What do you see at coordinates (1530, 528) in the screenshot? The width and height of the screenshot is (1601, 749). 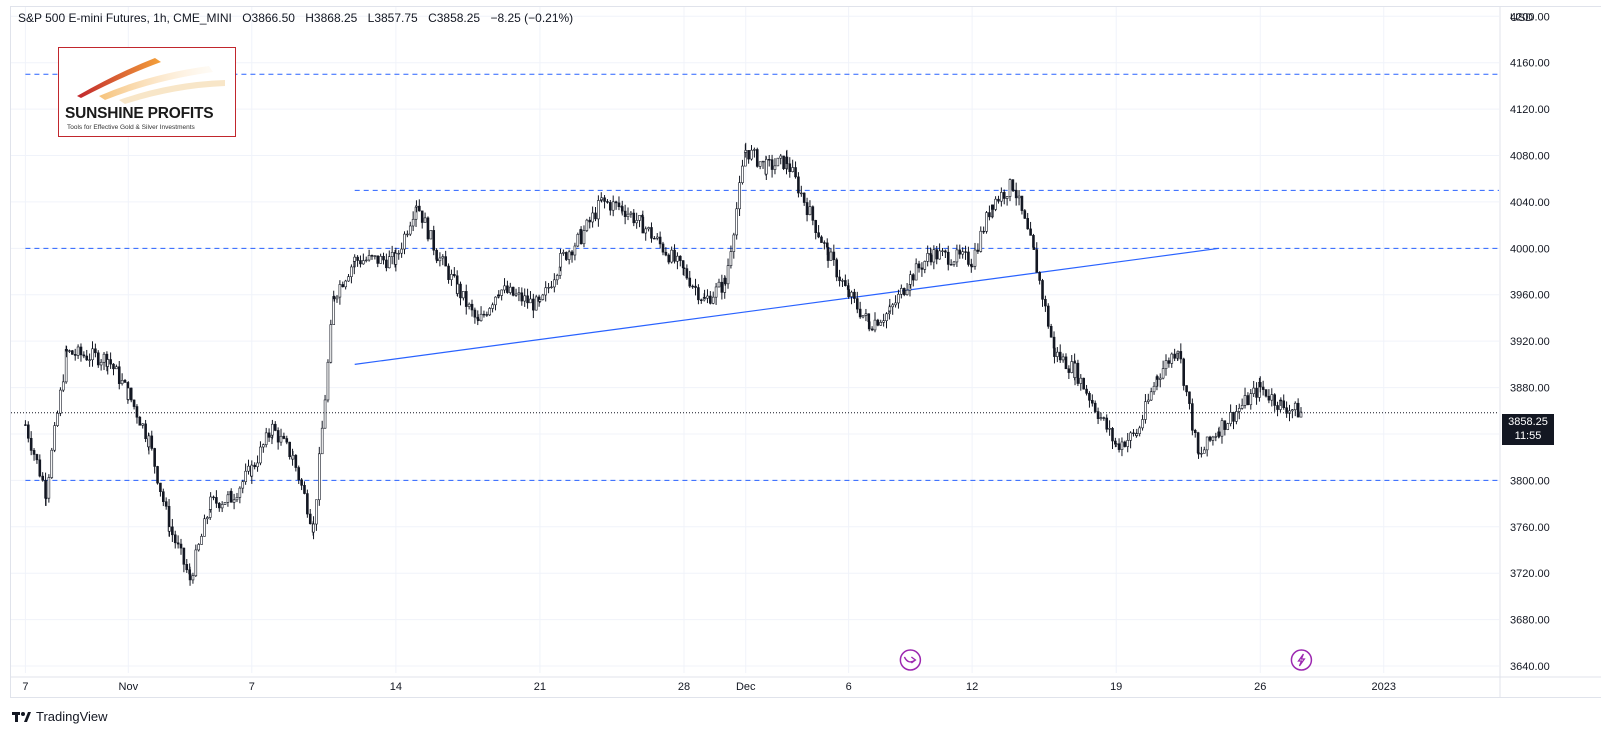 I see `price-tick-label: 3760.00` at bounding box center [1530, 528].